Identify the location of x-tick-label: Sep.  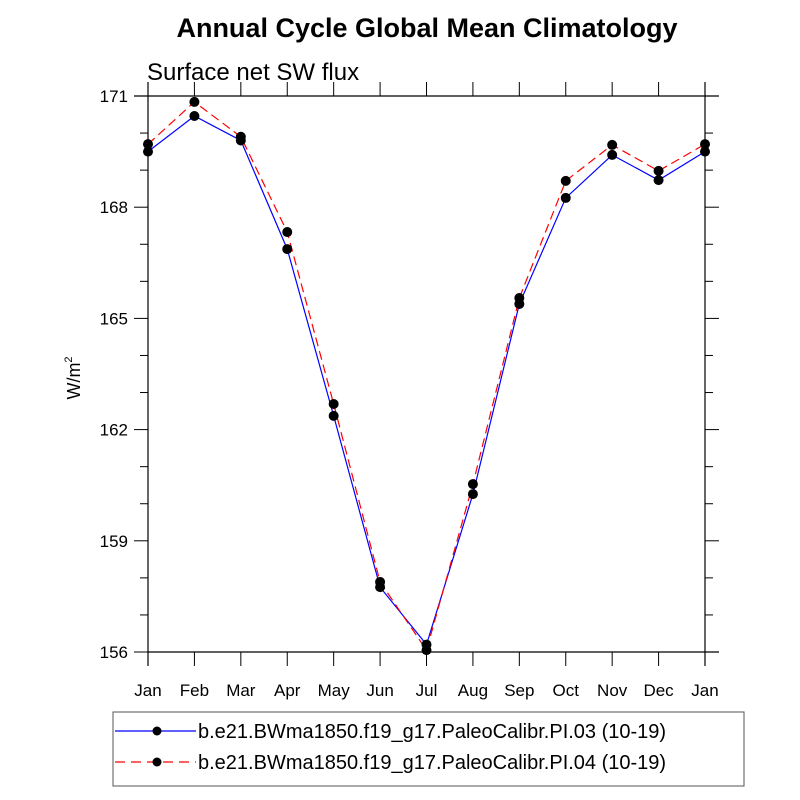
(519, 690).